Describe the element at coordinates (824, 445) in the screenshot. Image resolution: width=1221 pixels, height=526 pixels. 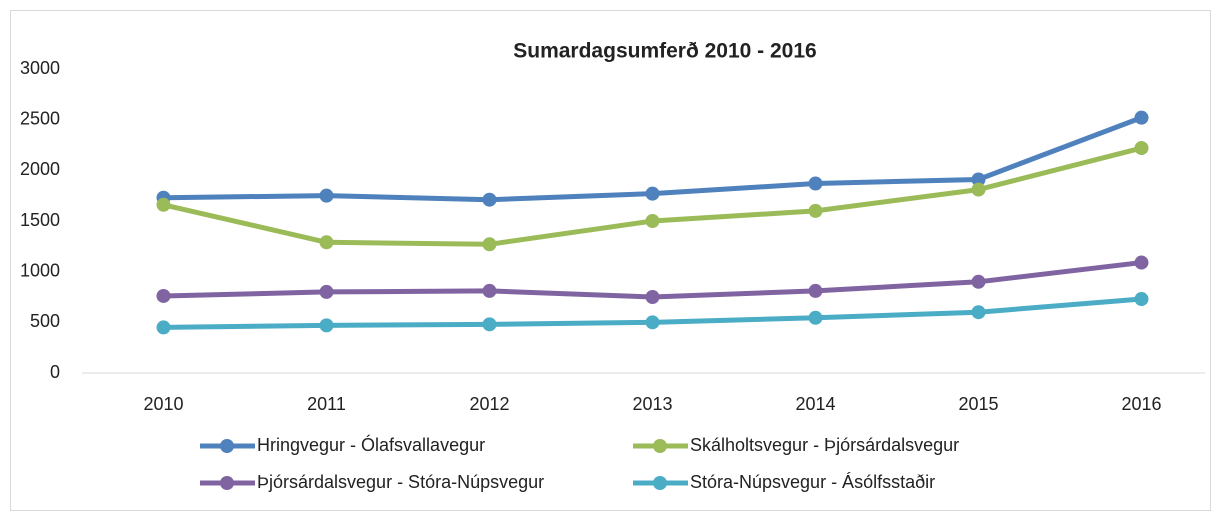
I see `legend-label: Skálholtsvegur - Þjórsárdalsvegur` at that location.